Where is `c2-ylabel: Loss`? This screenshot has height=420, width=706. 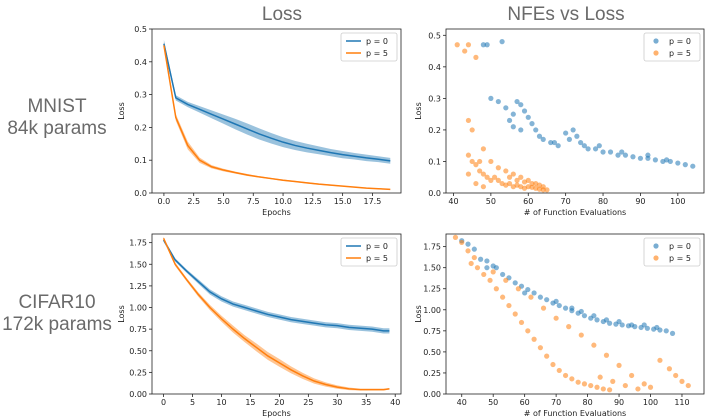 c2-ylabel: Loss is located at coordinates (121, 314).